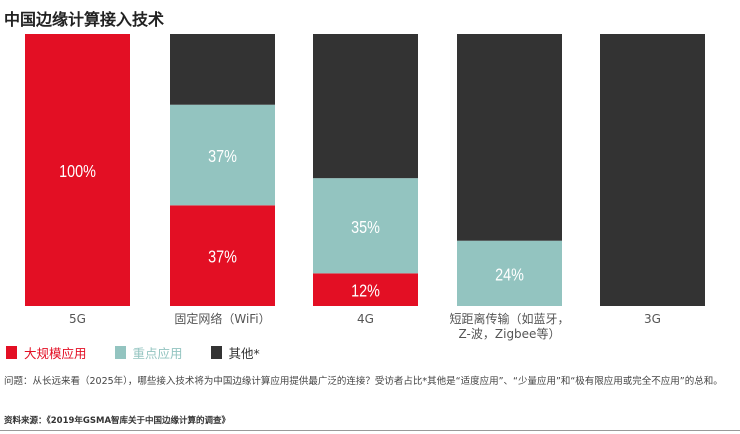  I want to click on category-label: 3G, so click(653, 319).